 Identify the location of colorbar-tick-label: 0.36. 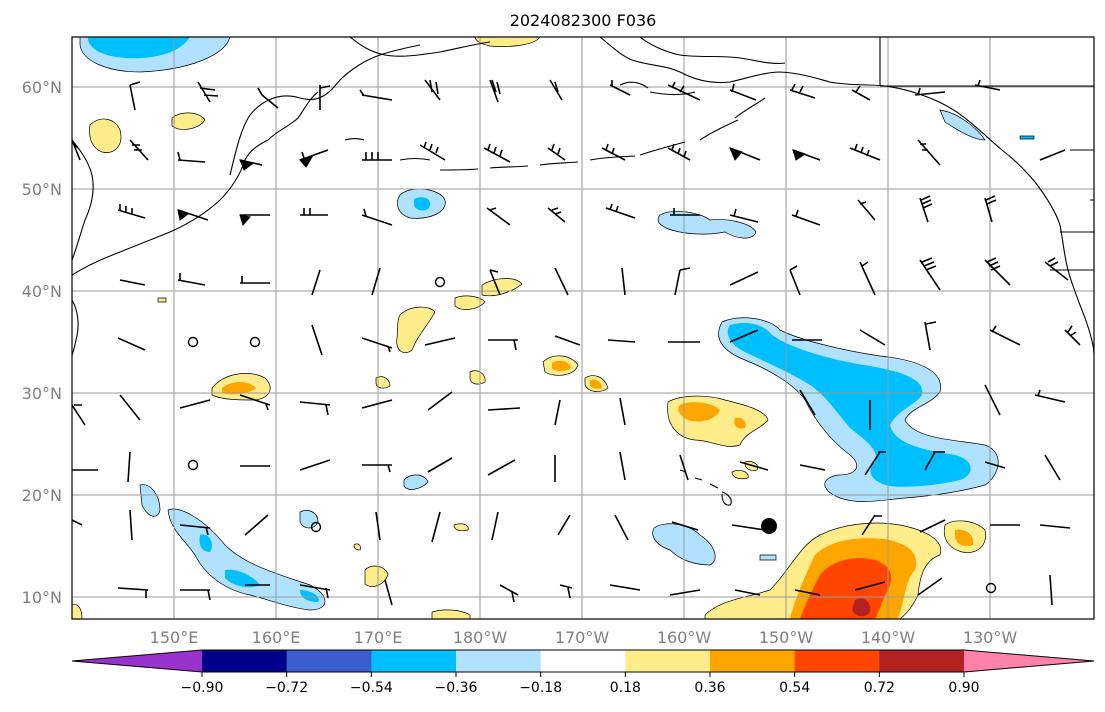
(709, 688).